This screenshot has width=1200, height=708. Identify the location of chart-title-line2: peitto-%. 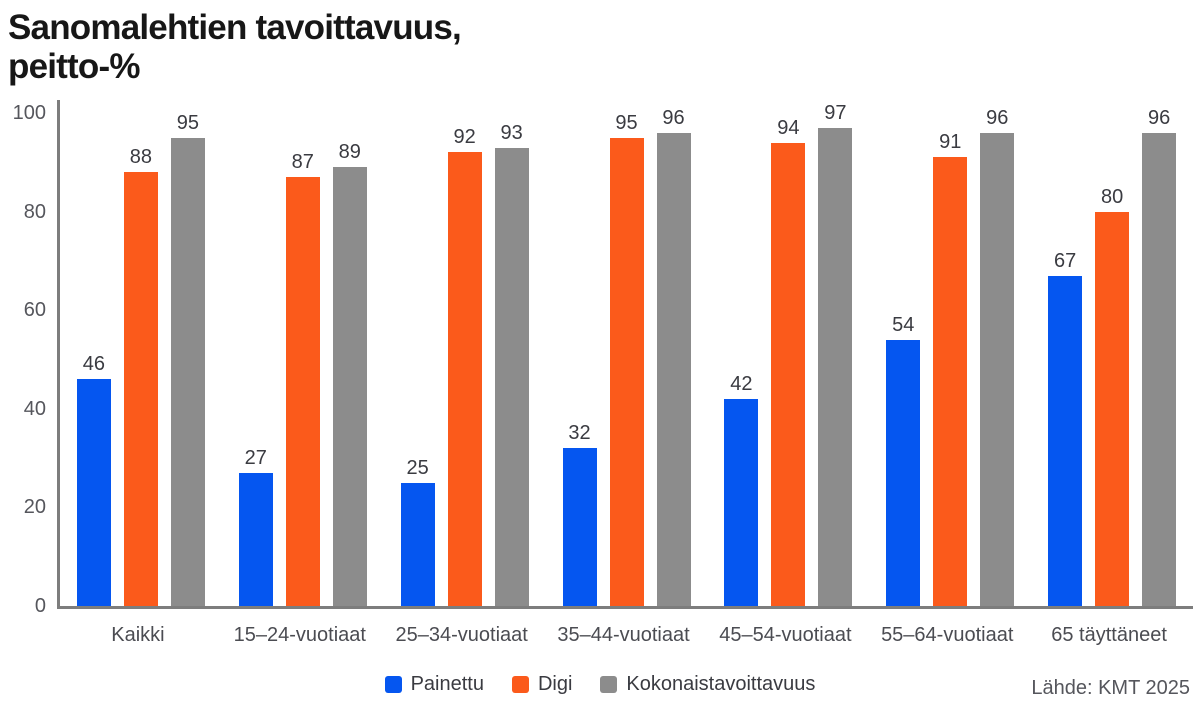
(74, 67).